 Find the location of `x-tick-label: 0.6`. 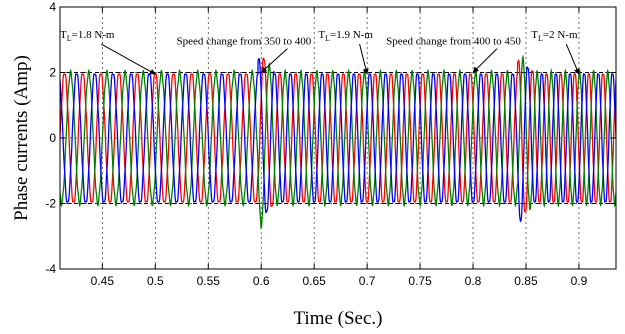

x-tick-label: 0.6 is located at coordinates (261, 281).